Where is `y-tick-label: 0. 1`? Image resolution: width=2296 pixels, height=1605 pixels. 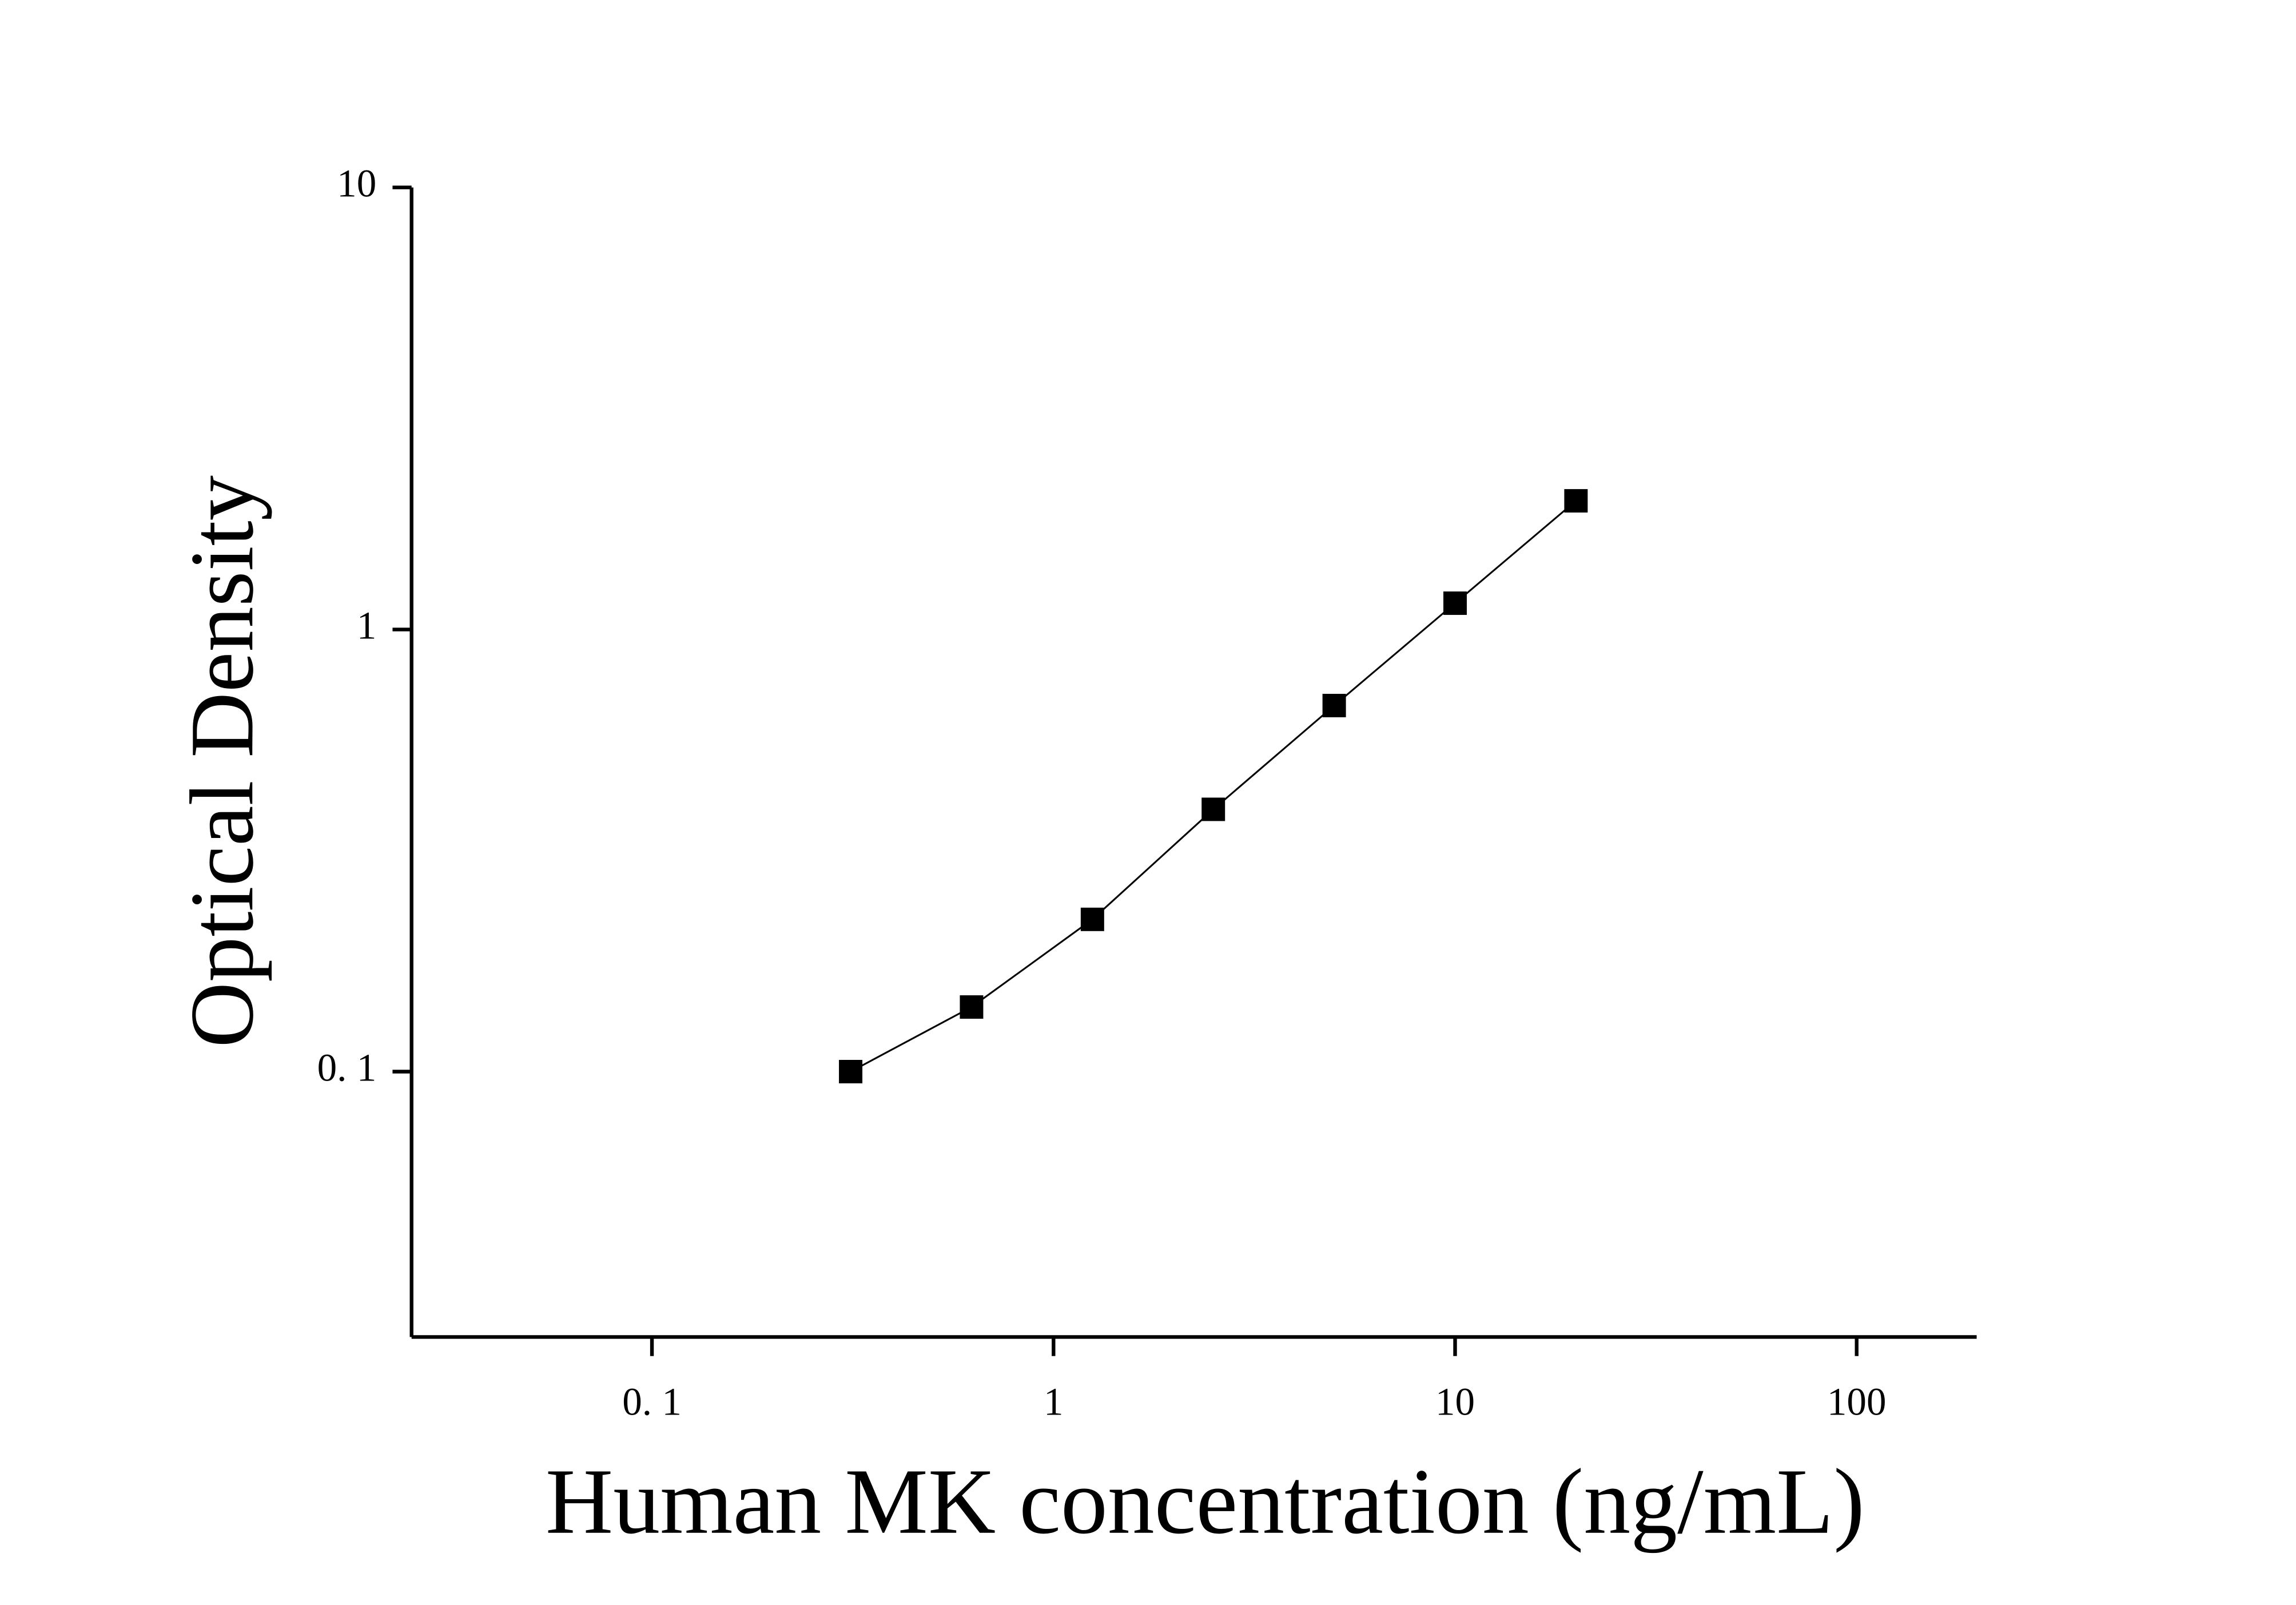
y-tick-label: 0. 1 is located at coordinates (347, 1067).